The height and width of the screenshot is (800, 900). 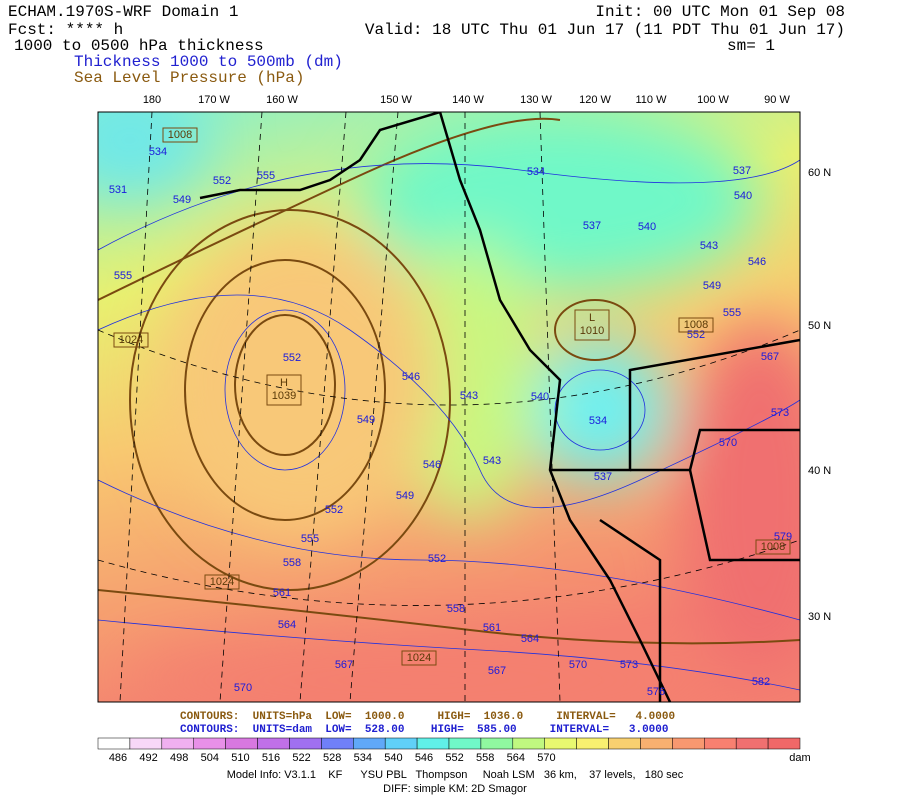 I want to click on legend-thickness: Thickness 1000 to 500mb (dm), so click(x=208, y=62).